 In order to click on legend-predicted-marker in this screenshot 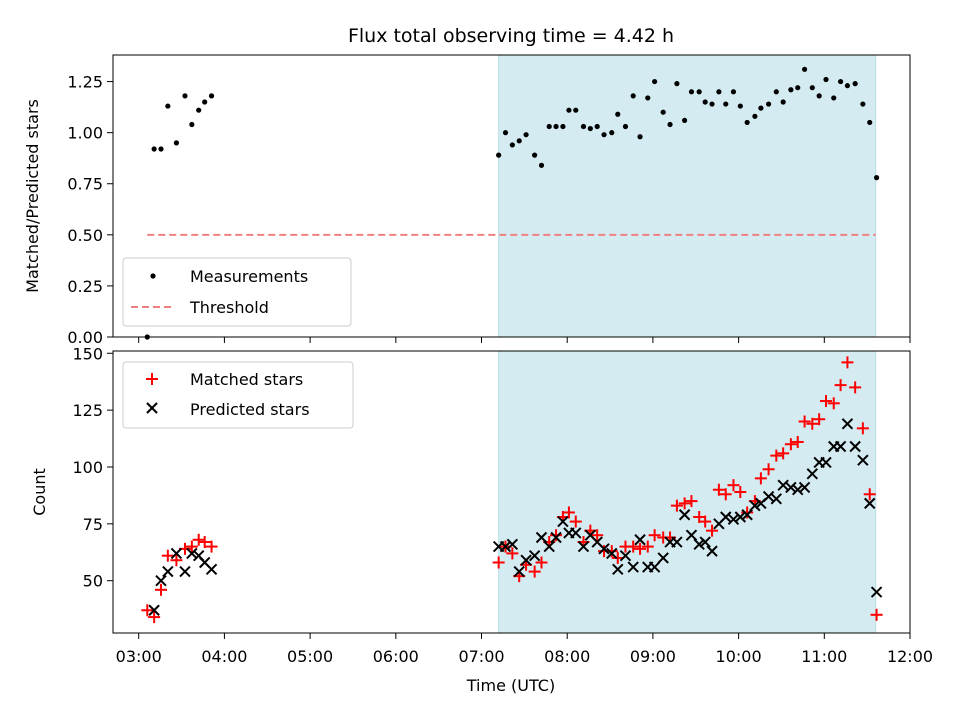, I will do `click(152, 408)`.